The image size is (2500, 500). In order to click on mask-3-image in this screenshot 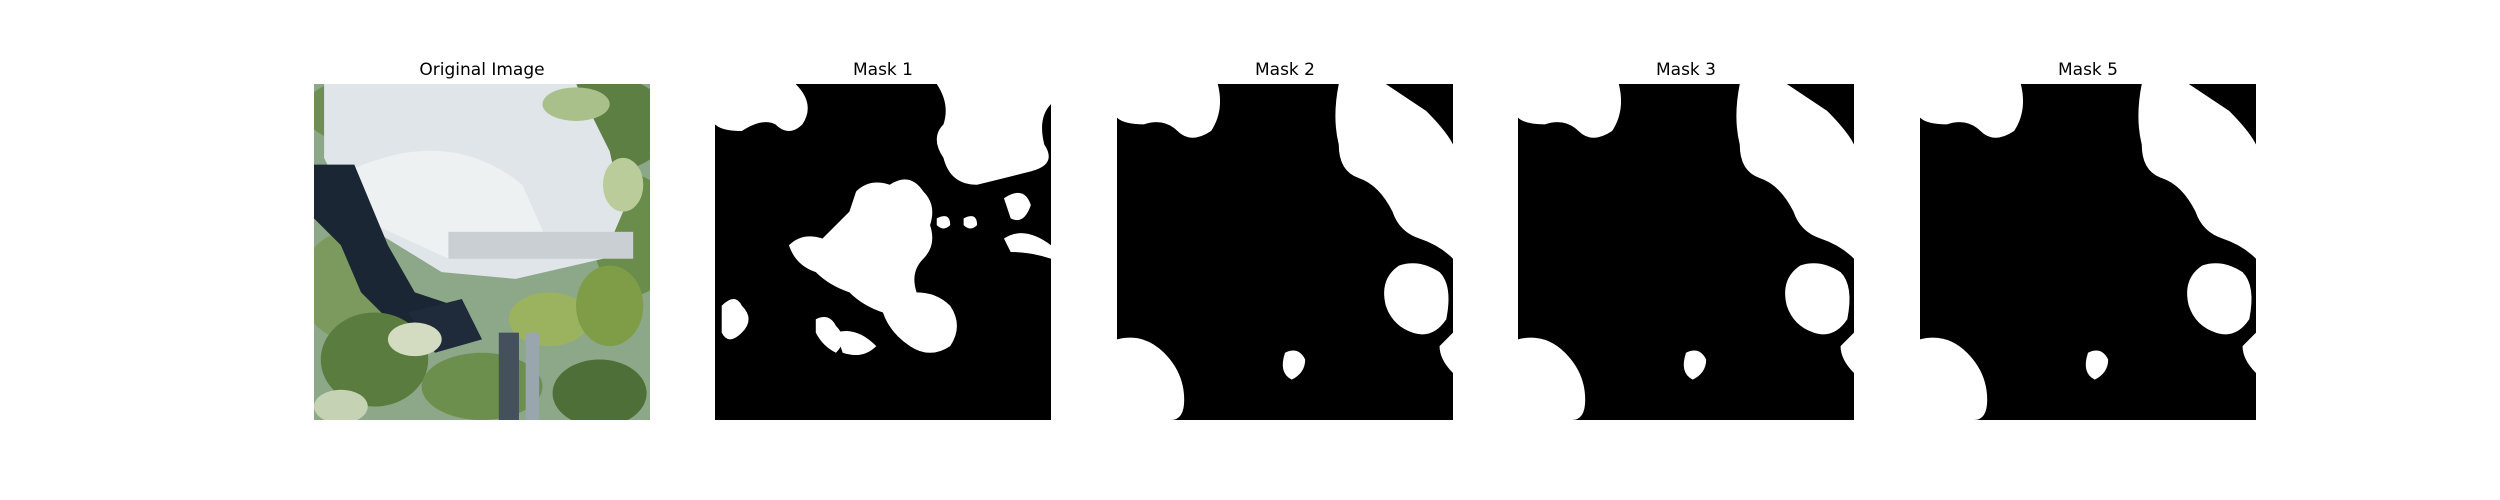, I will do `click(1686, 252)`.